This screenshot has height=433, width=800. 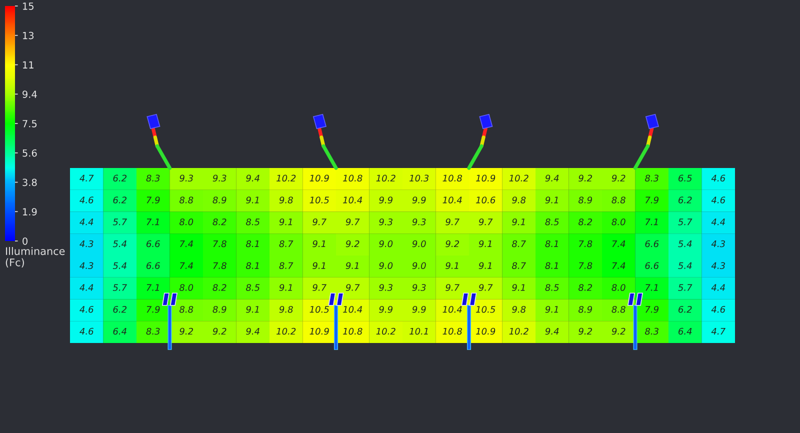 I want to click on color-bar-label: 1.9, so click(x=30, y=212).